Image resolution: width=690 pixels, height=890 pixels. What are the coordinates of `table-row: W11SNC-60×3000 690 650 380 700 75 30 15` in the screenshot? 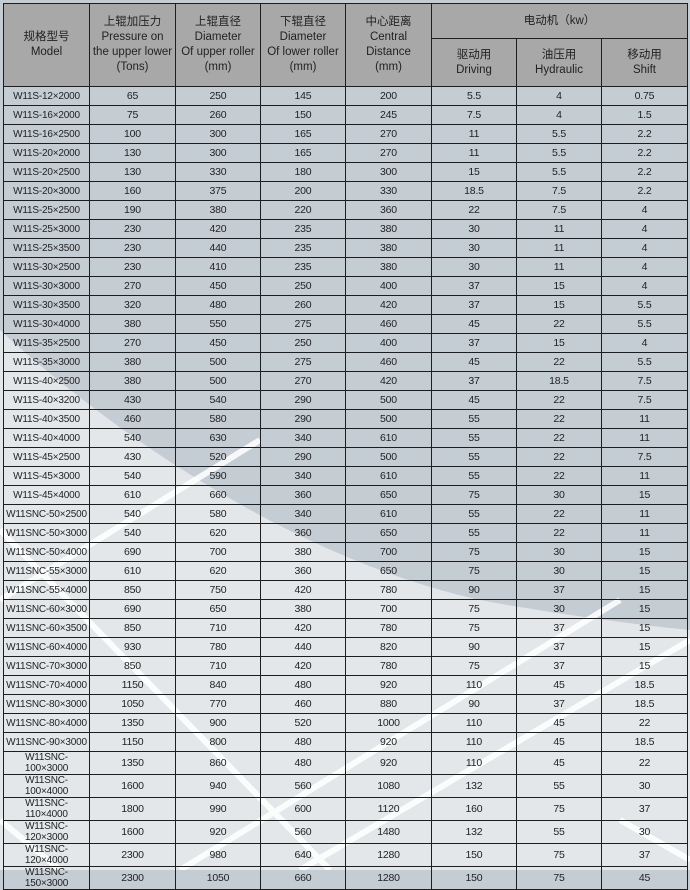 It's located at (345, 609).